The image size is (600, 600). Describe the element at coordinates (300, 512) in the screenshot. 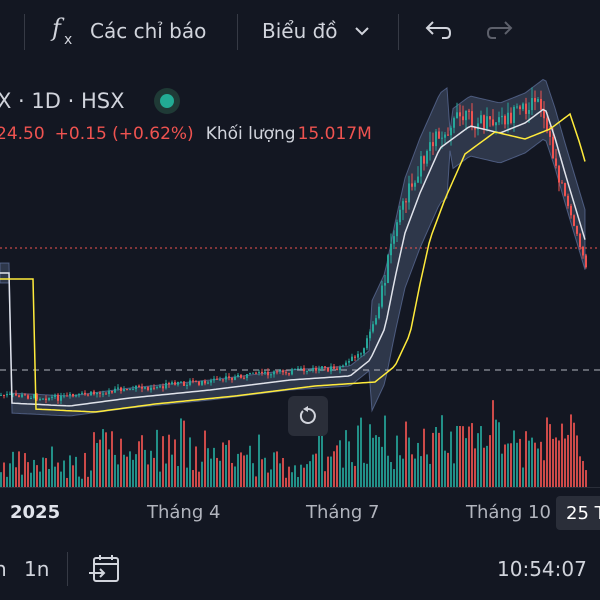

I see `time-axis: 2025 Tháng 4 Tháng 7 Tháng 10` at that location.